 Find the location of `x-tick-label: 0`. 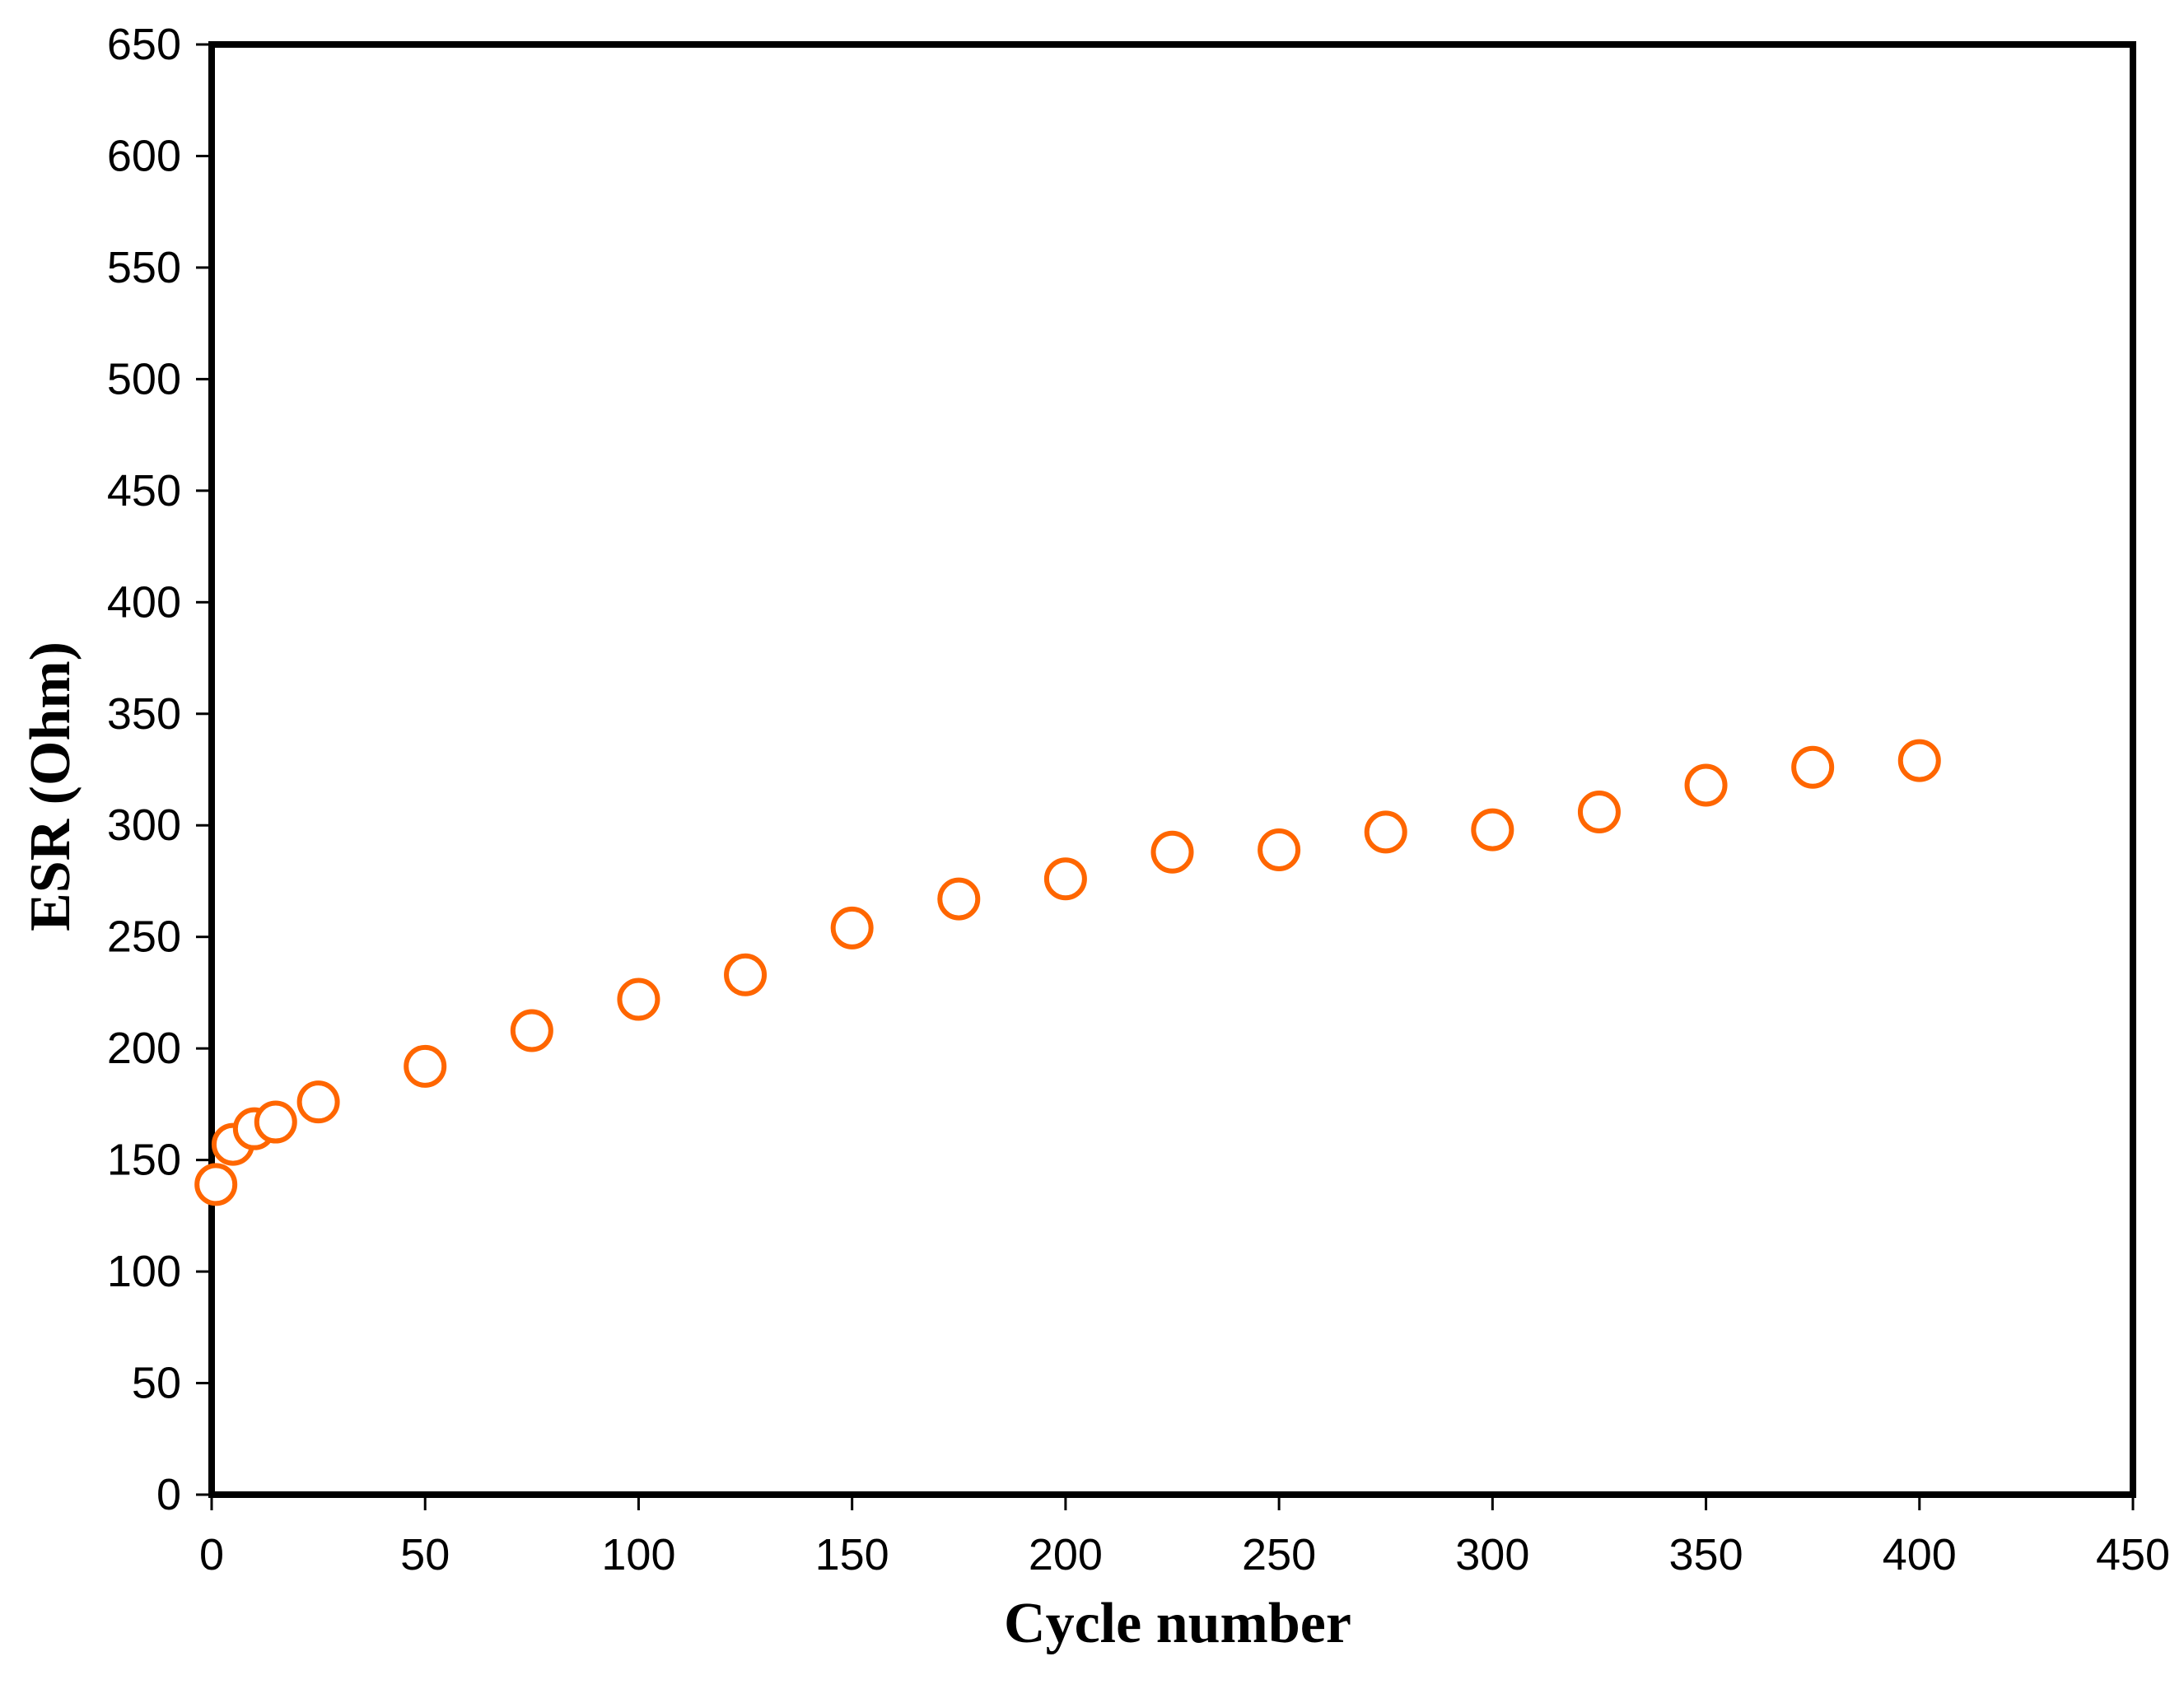

x-tick-label: 0 is located at coordinates (211, 1554).